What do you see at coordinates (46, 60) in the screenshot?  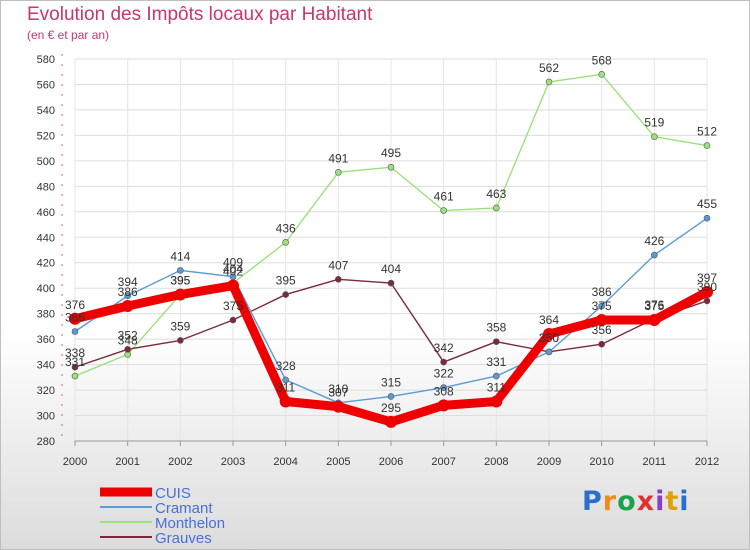 I see `y-tick-label: 580` at bounding box center [46, 60].